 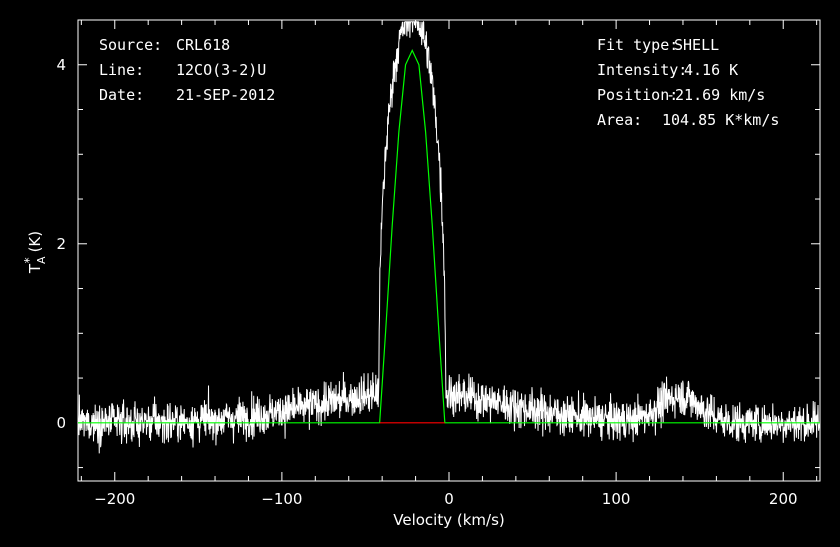 I want to click on info-left-value-0: CRL618, so click(x=203, y=45).